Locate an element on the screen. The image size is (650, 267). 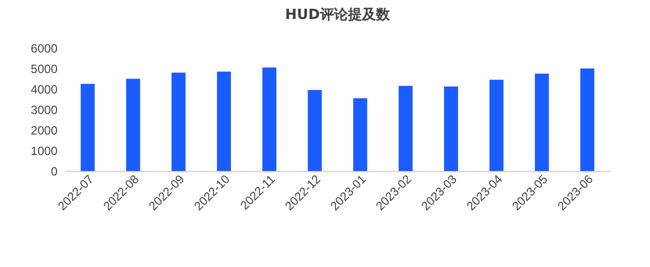
y-tick-label: 1000 is located at coordinates (44, 151).